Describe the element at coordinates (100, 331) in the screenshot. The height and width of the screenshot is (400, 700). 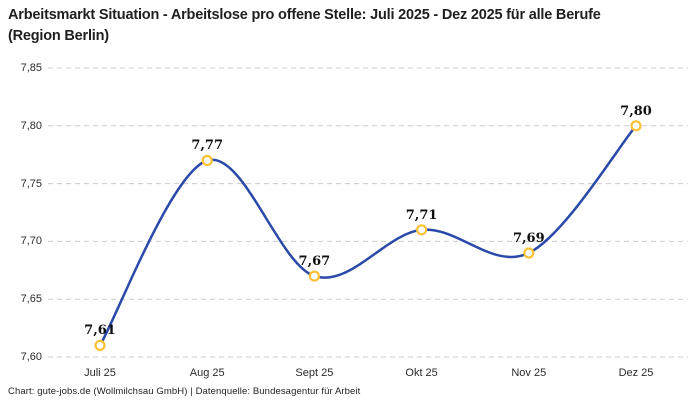
I see `point-value-label: 7,61` at that location.